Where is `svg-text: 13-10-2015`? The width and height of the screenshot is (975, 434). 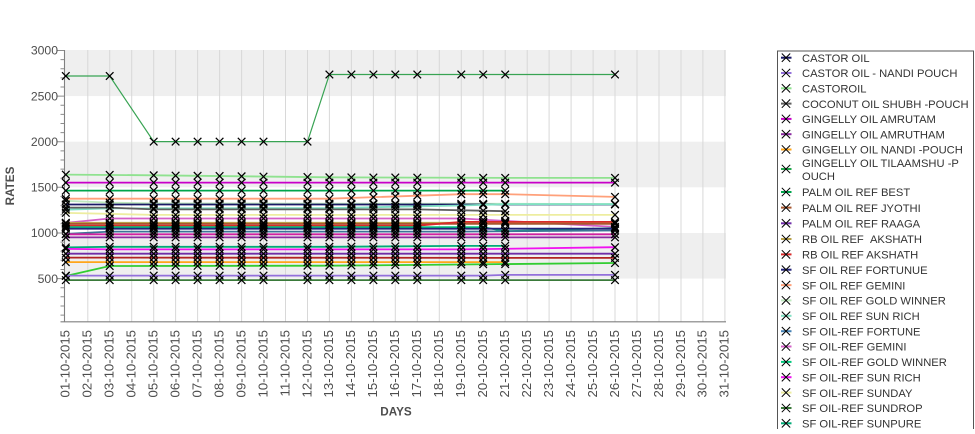 svg-text: 13-10-2015 is located at coordinates (328, 363).